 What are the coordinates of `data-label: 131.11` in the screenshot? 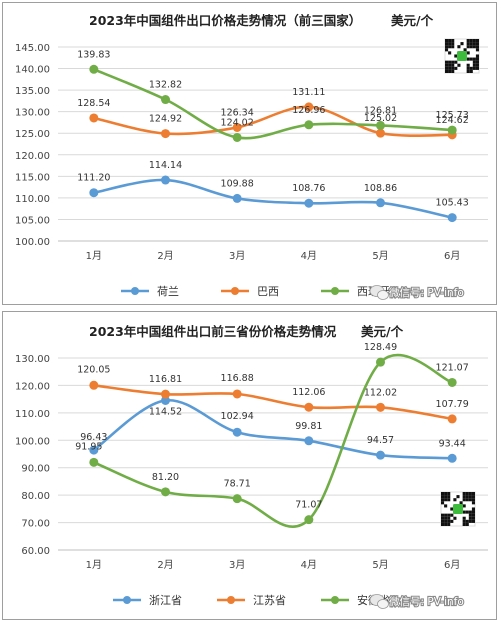 It's located at (308, 92).